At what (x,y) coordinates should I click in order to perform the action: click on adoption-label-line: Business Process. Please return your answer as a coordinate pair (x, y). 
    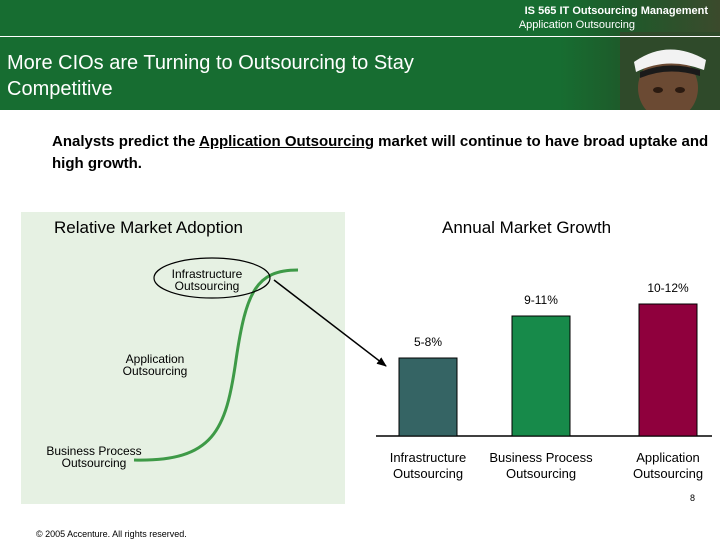
    Looking at the image, I should click on (94, 451).